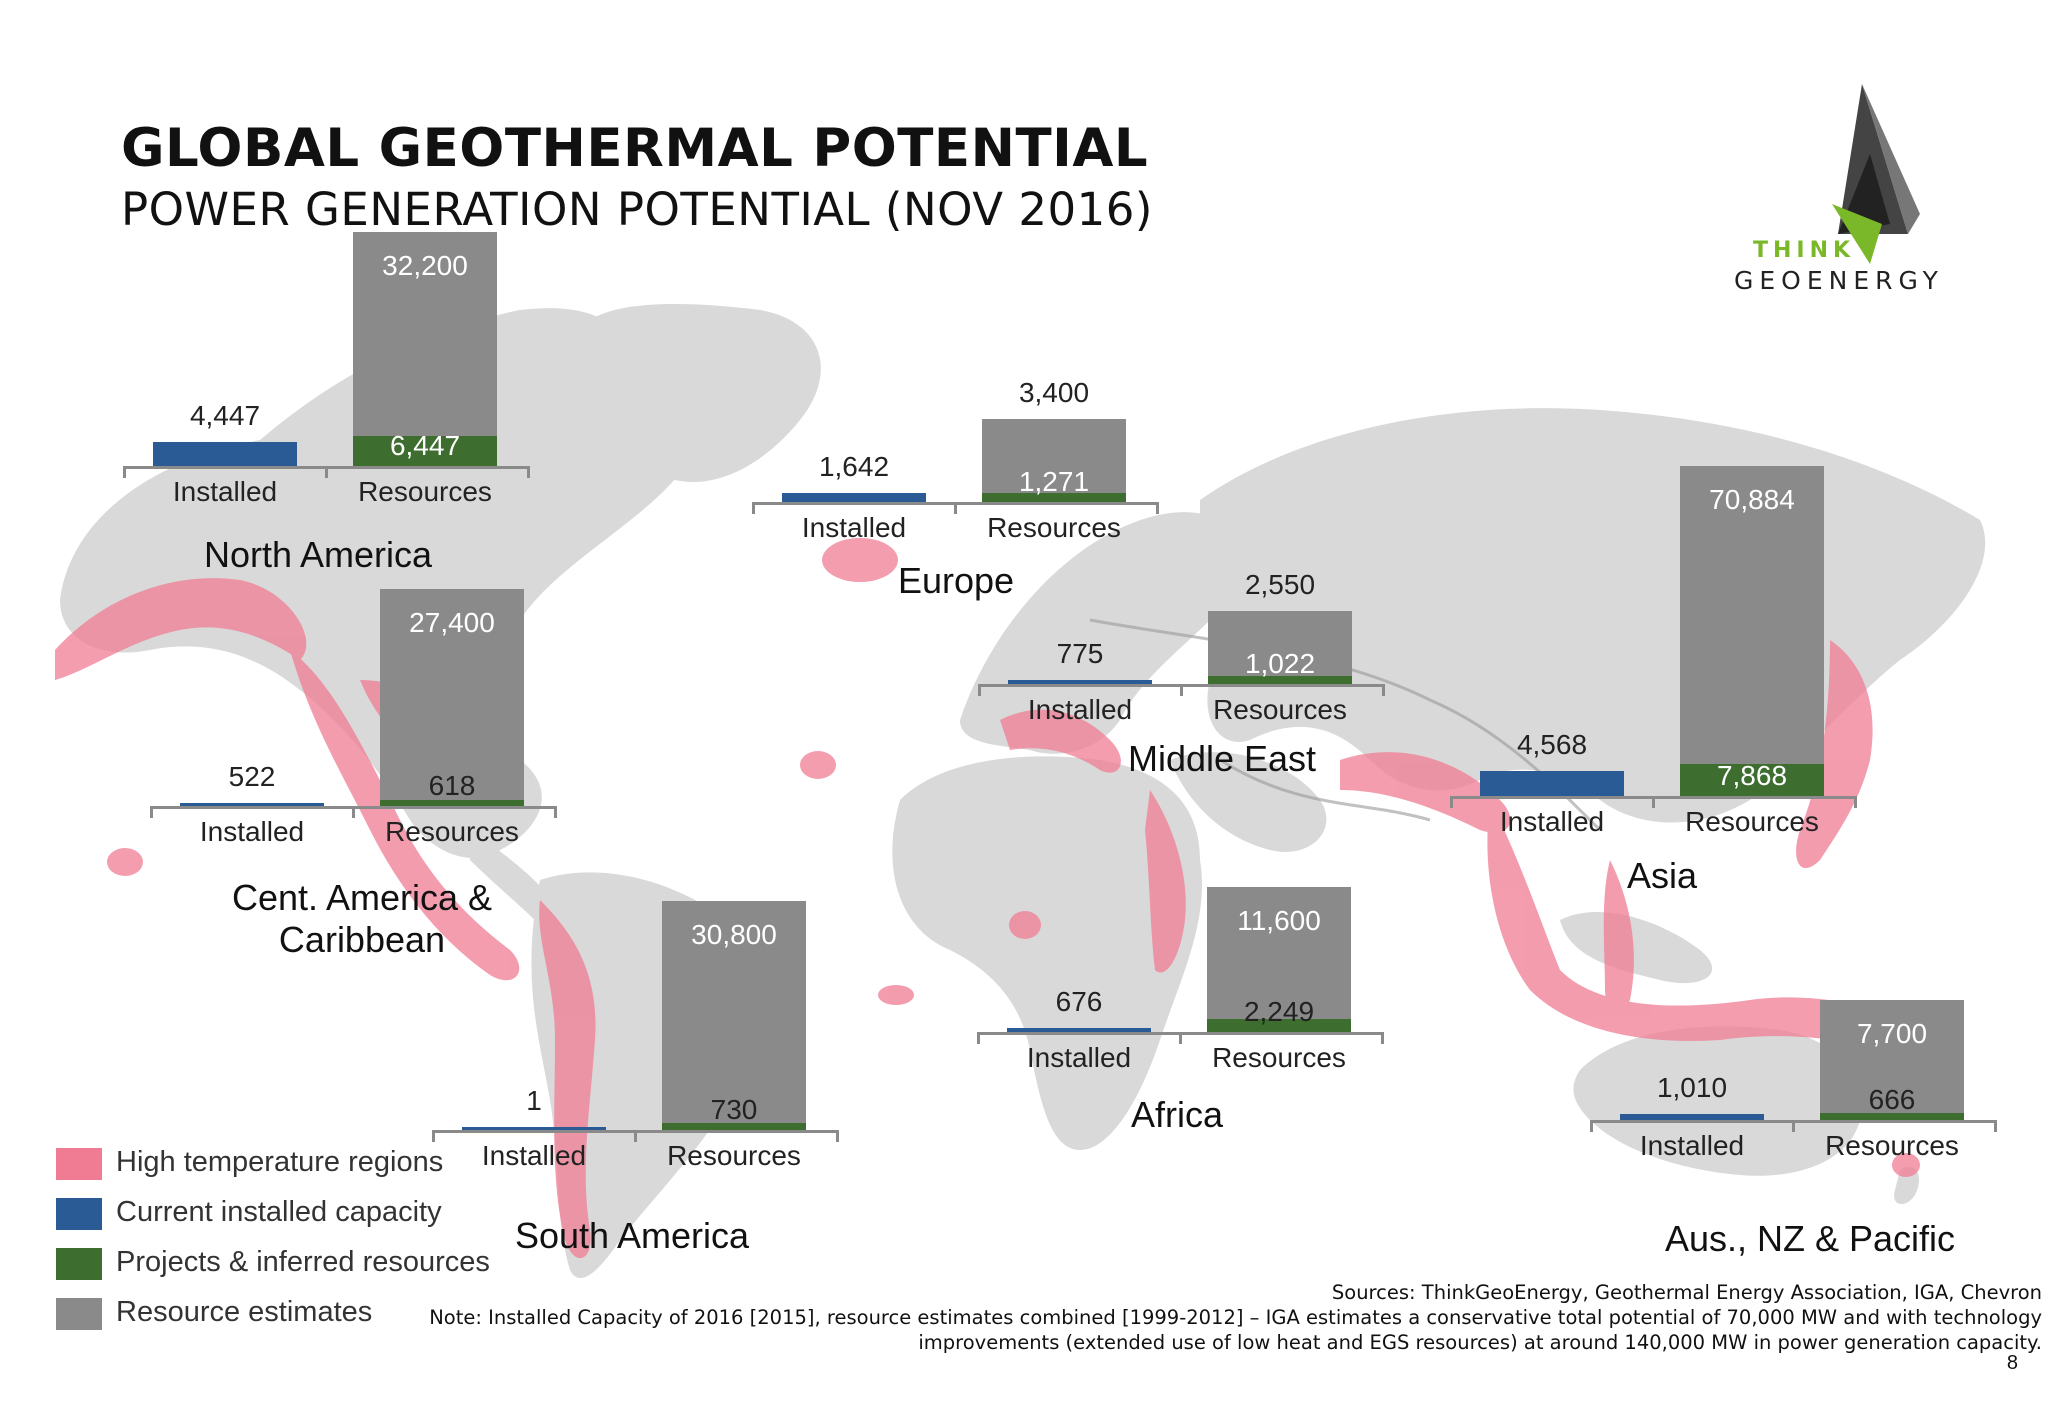 The height and width of the screenshot is (1418, 2048). What do you see at coordinates (1079, 1002) in the screenshot?
I see `data-label-installed-africa: 676` at bounding box center [1079, 1002].